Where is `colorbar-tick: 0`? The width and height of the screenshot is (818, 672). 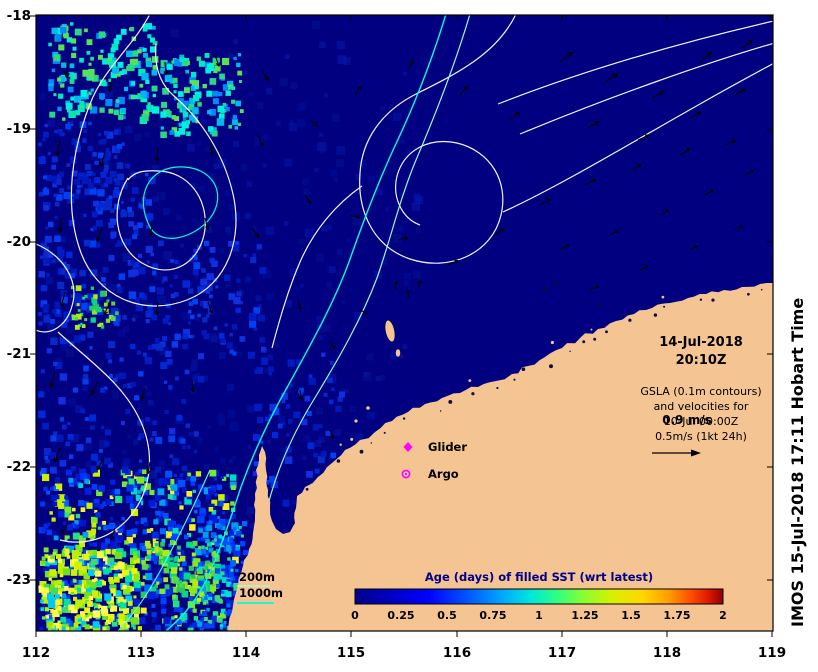 colorbar-tick: 0 is located at coordinates (355, 615).